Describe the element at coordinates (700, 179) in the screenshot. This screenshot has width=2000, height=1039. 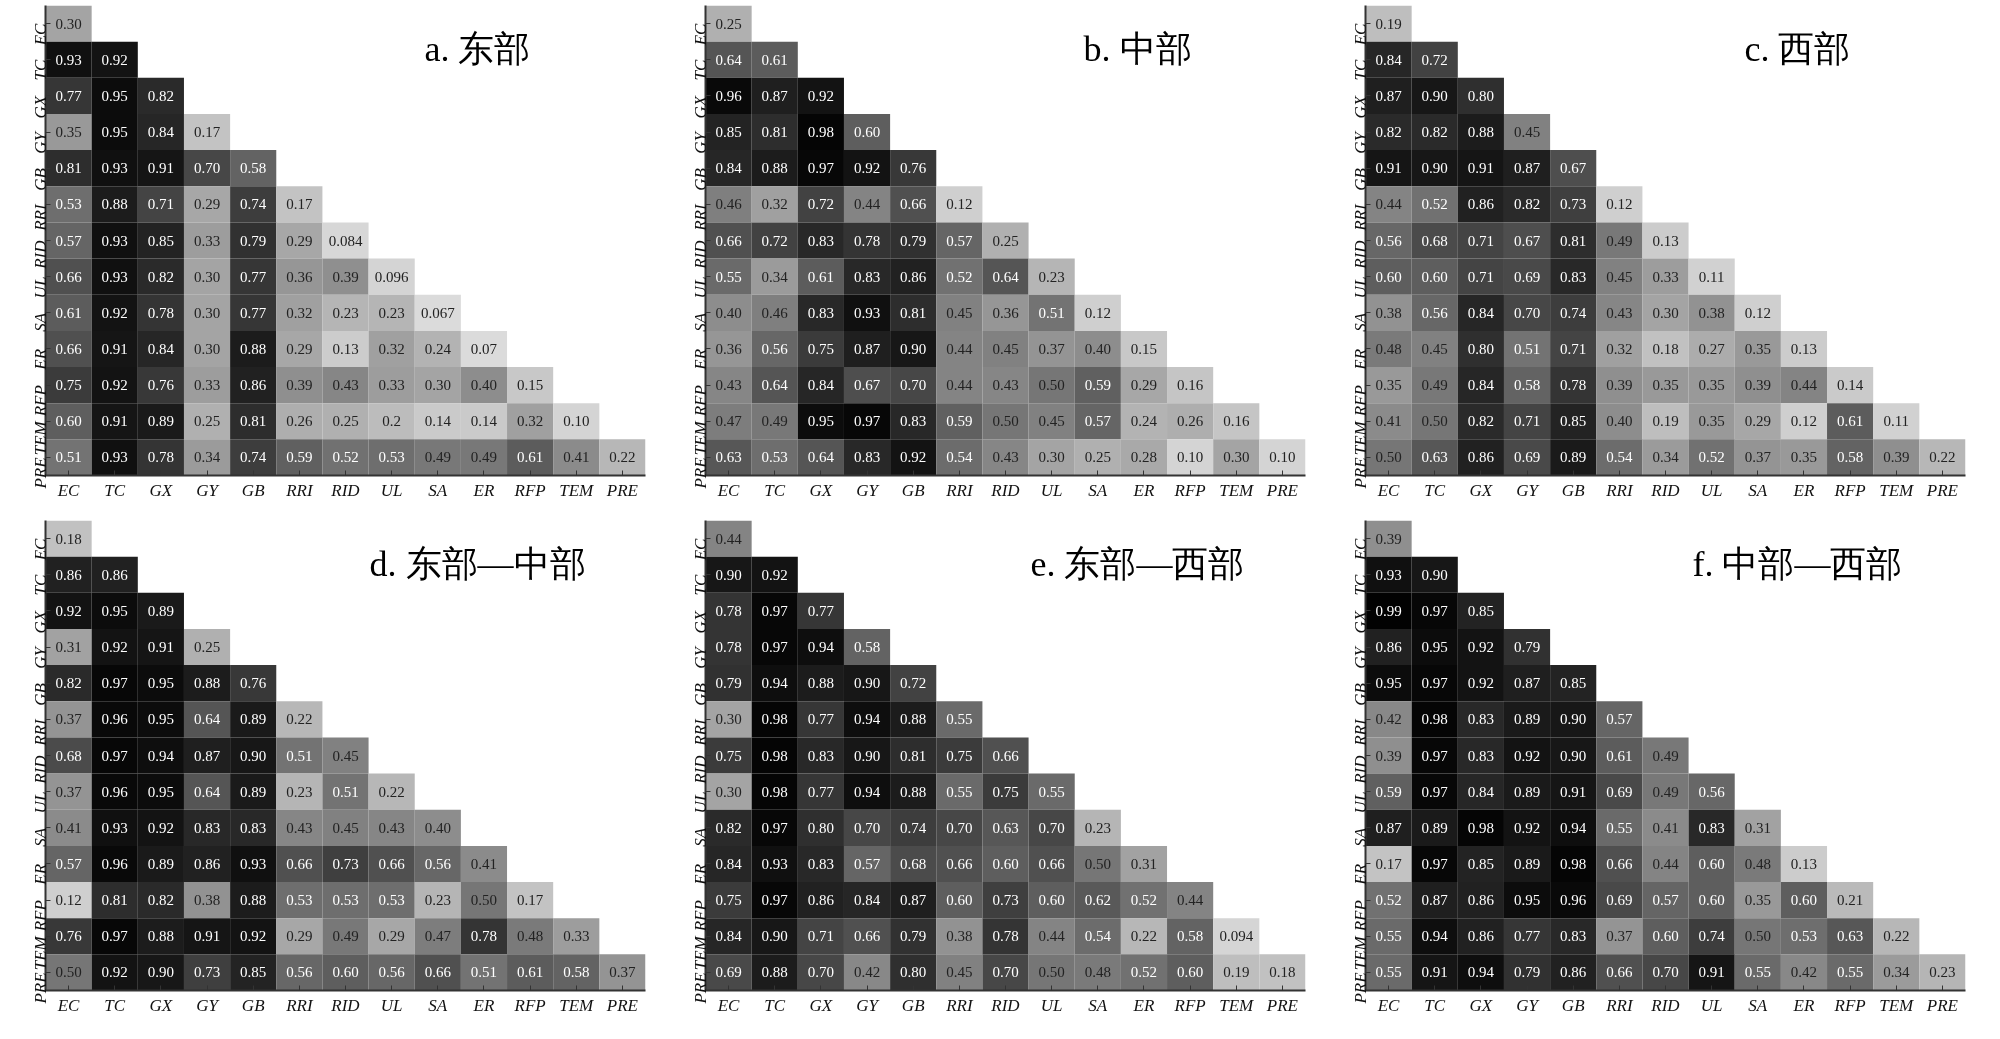
I see `y-tick-label: GB` at that location.